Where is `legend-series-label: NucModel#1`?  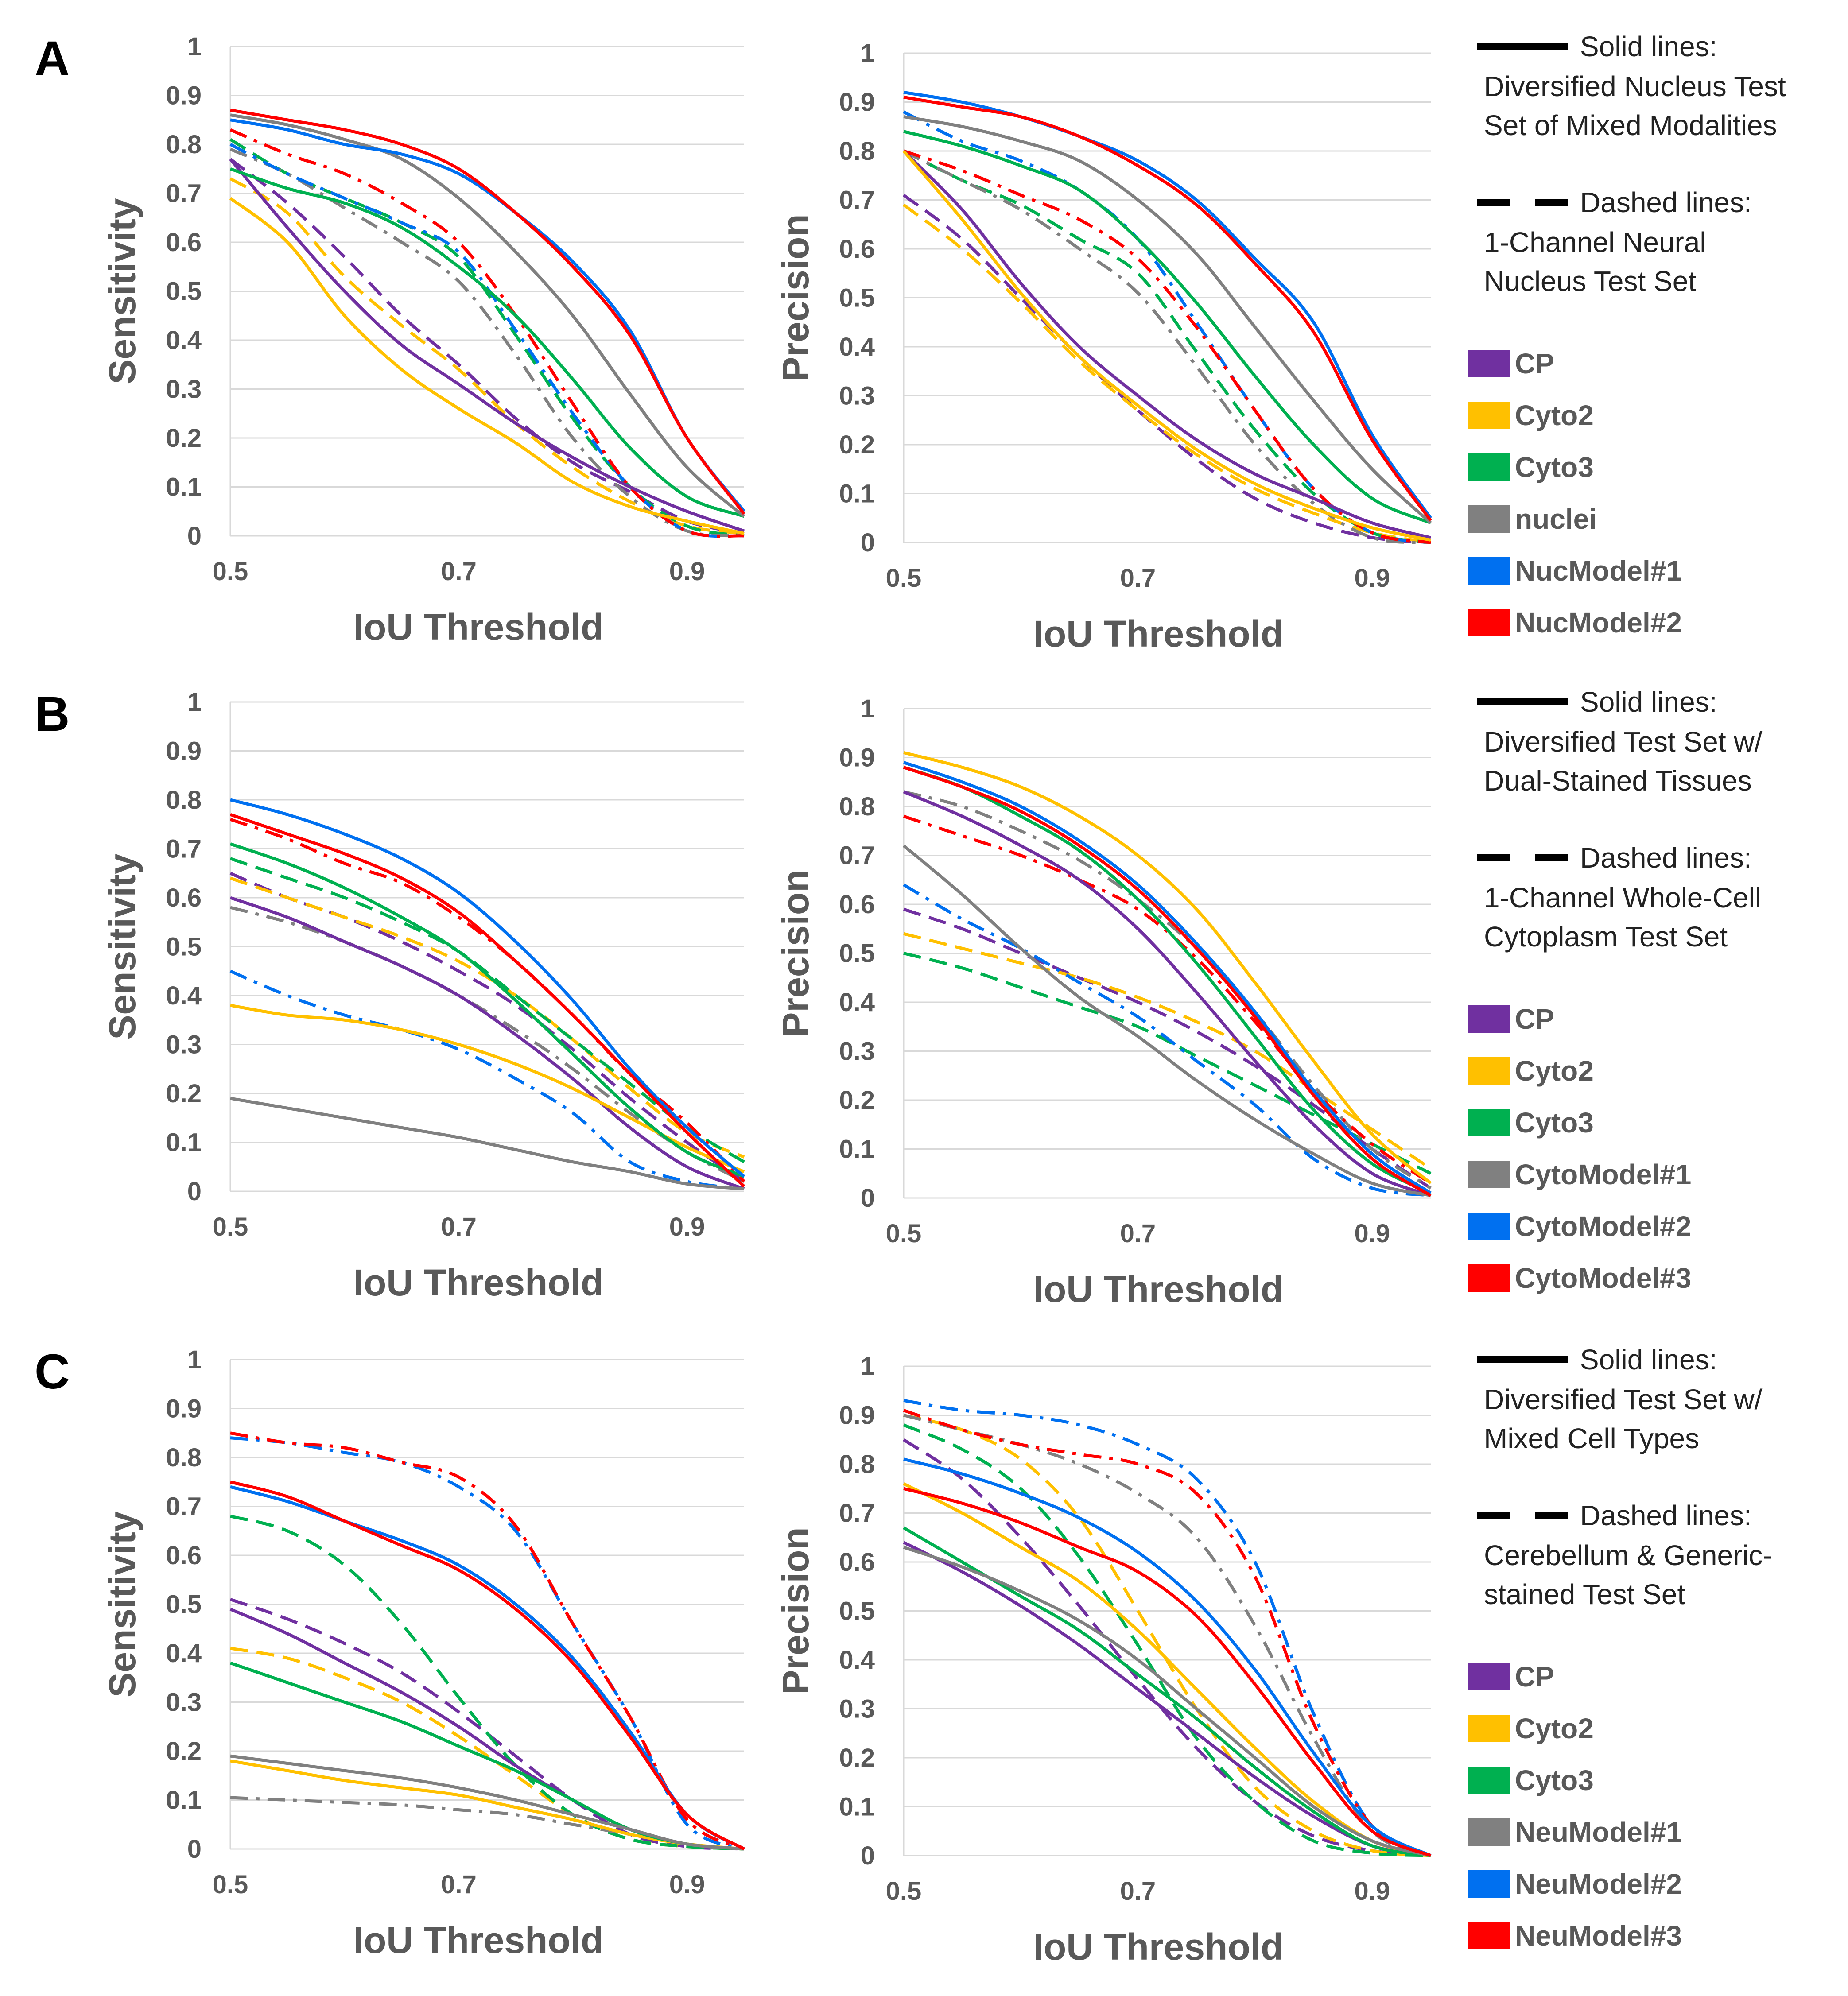
legend-series-label: NucModel#1 is located at coordinates (1599, 571).